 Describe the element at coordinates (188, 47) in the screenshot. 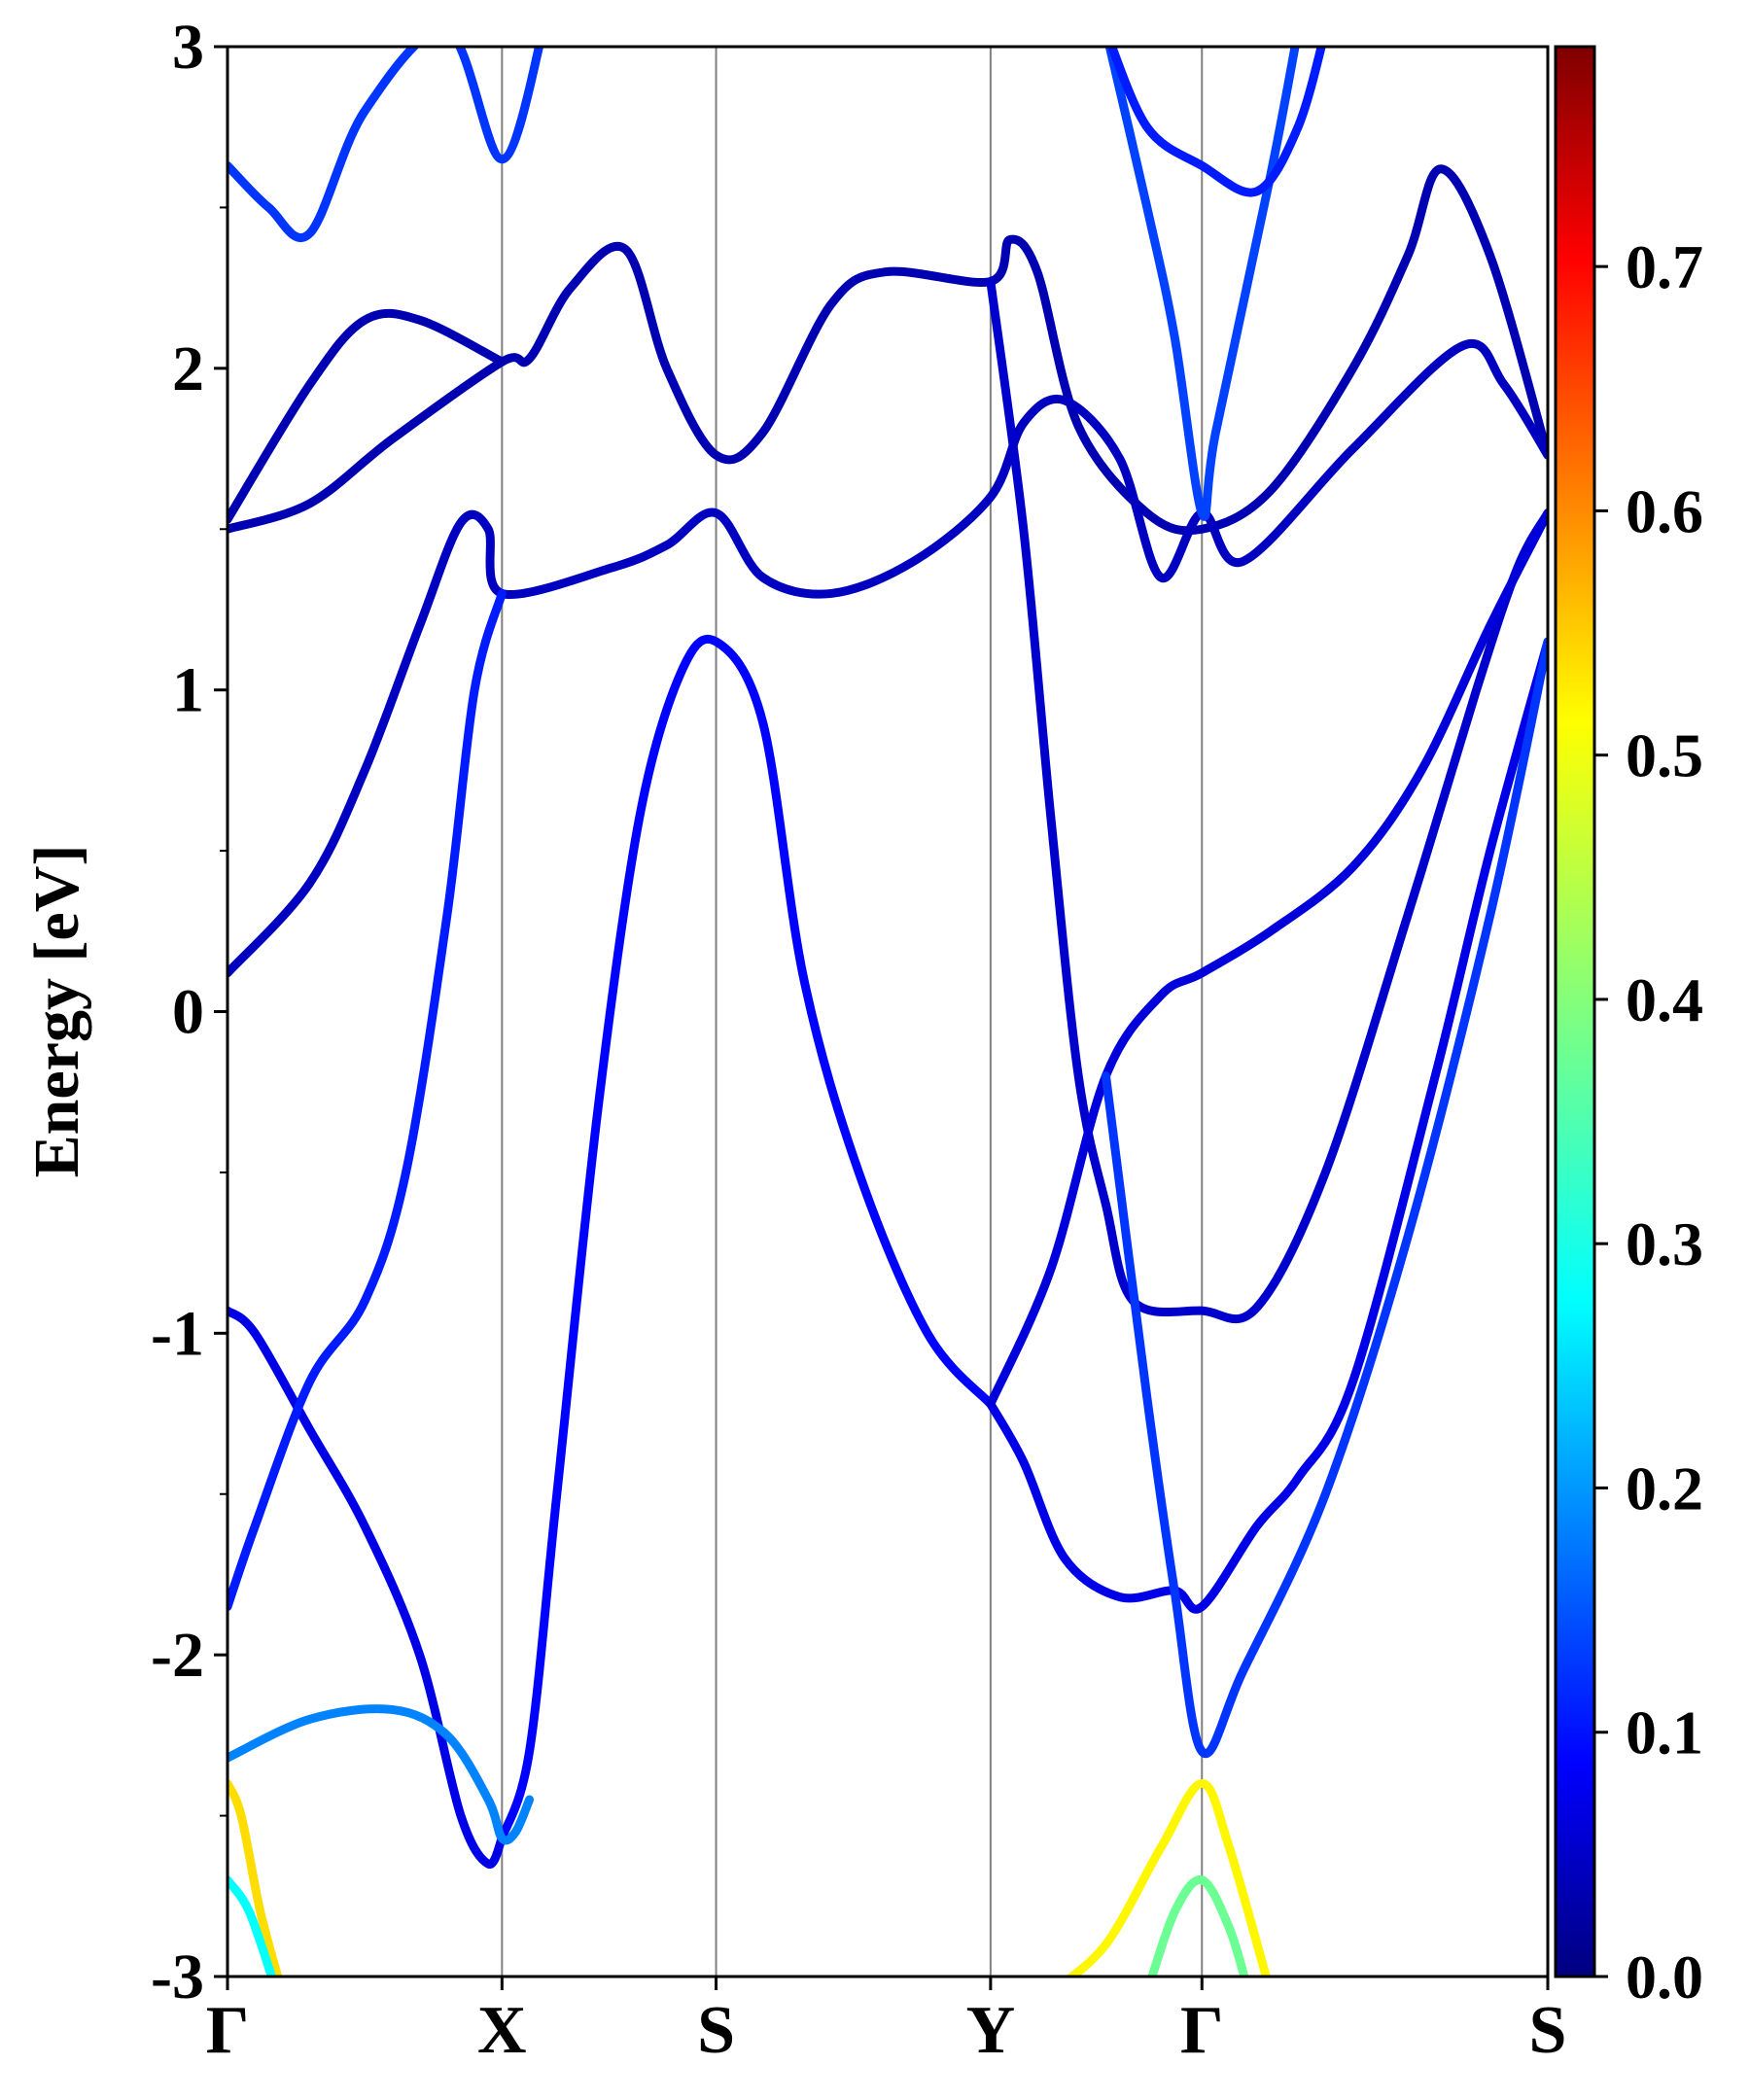

I see `y-tick-label: 3` at that location.